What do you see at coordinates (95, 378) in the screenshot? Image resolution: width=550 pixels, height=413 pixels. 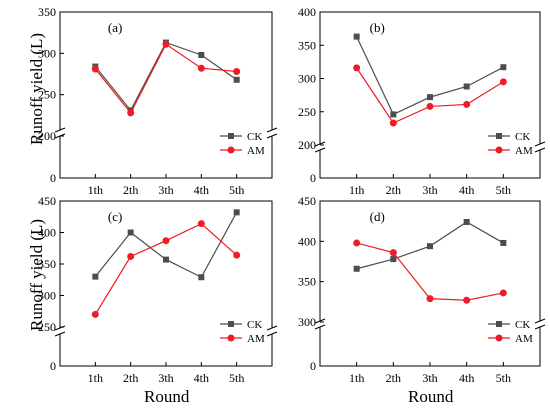 I see `panel-3-xtick-label: 1th` at bounding box center [95, 378].